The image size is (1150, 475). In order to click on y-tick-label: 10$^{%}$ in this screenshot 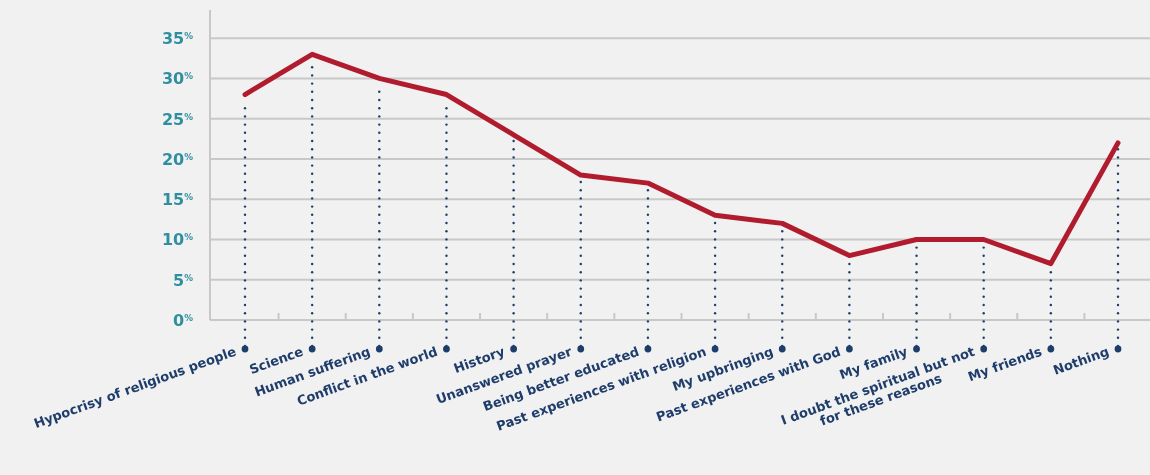, I will do `click(177, 240)`.